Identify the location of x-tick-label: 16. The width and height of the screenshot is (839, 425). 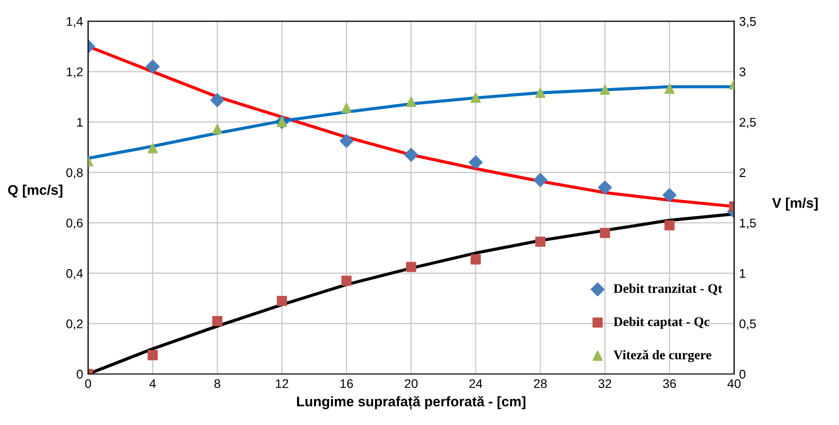
(346, 383).